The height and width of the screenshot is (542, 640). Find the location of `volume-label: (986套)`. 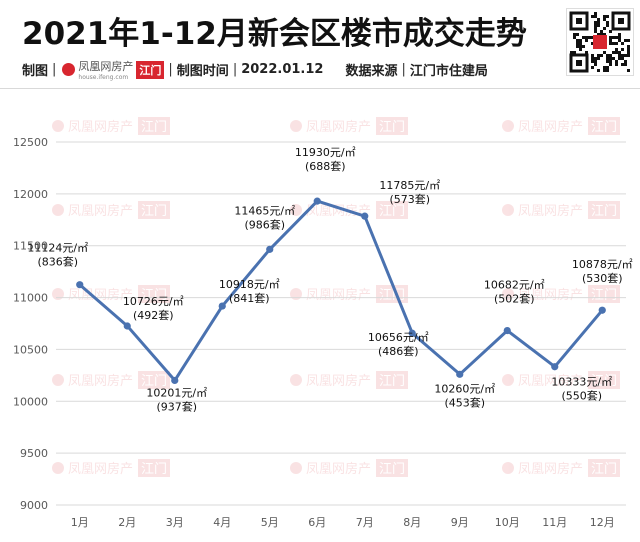

volume-label: (986套) is located at coordinates (264, 224).